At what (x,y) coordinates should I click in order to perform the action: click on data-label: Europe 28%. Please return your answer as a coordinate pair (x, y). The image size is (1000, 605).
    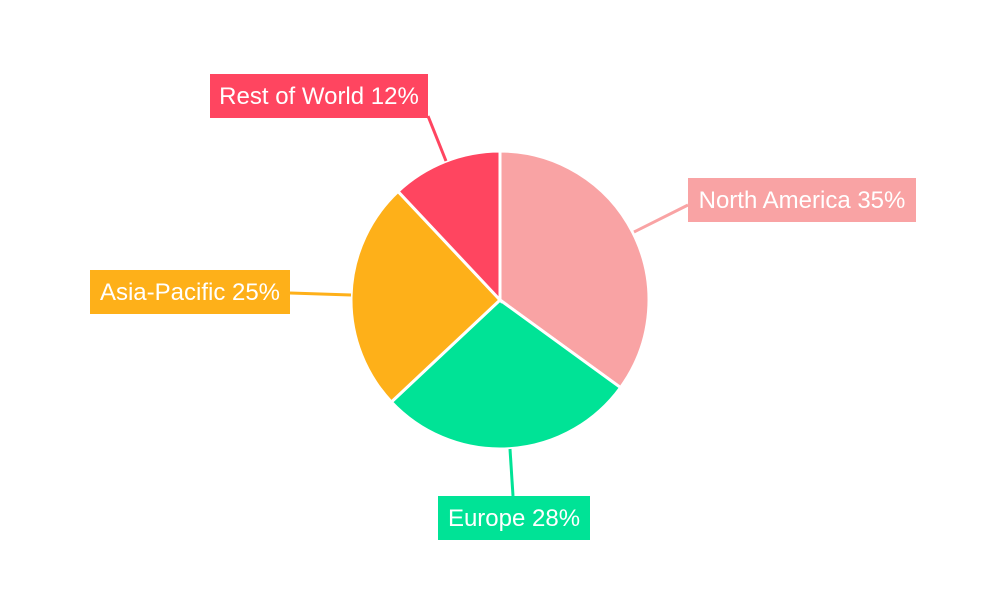
    Looking at the image, I should click on (514, 518).